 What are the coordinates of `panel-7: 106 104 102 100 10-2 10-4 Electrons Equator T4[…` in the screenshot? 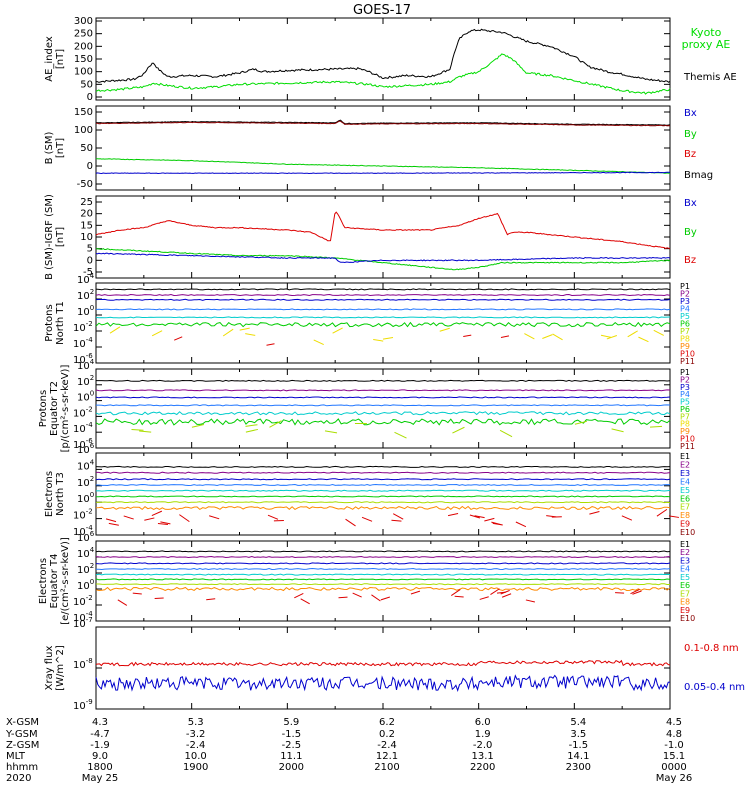 It's located at (366, 577).